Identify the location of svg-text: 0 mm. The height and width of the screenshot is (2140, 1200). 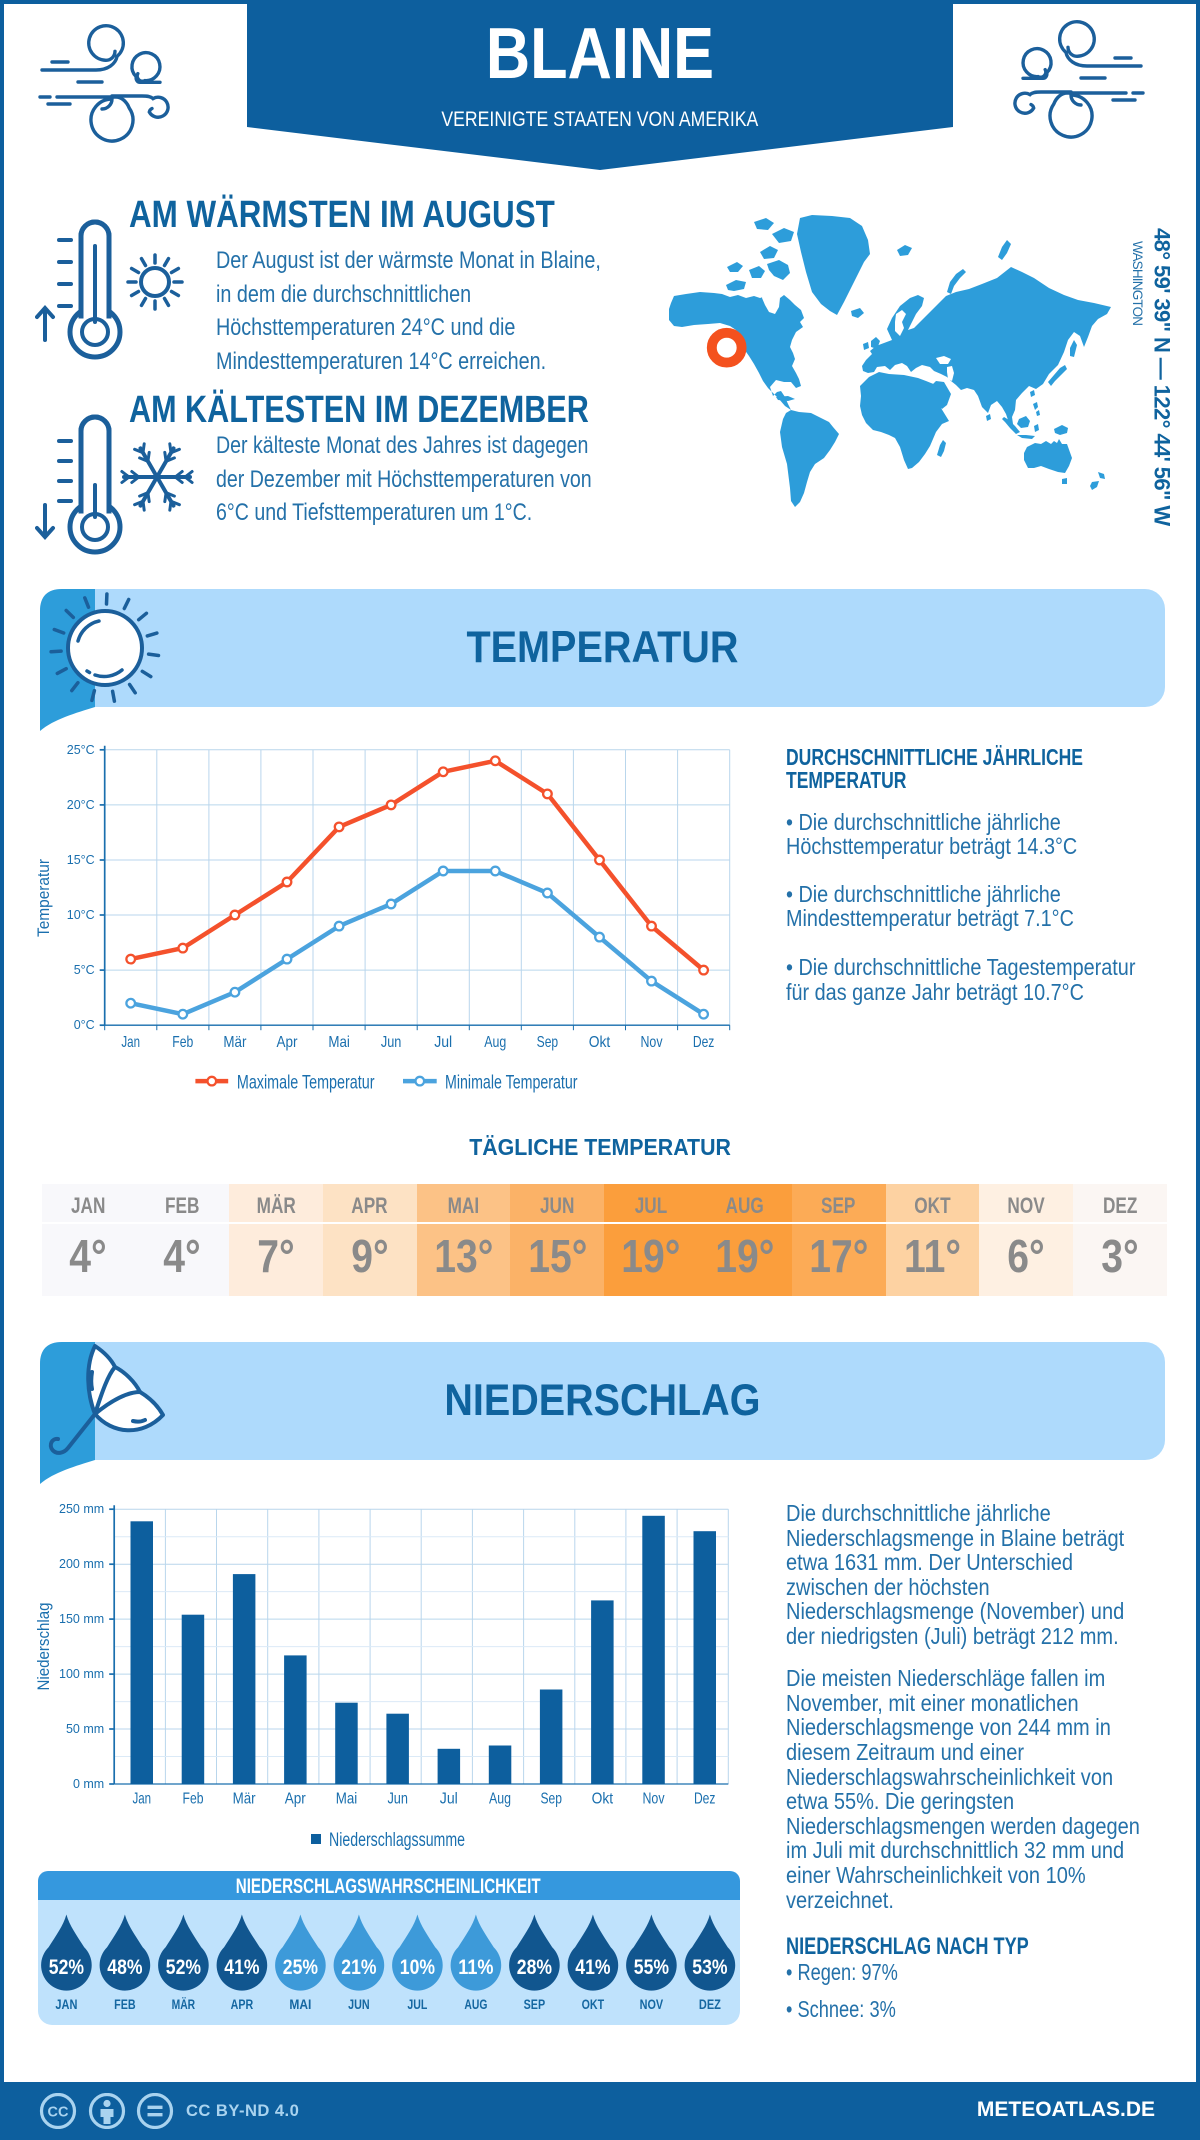
(88, 1784).